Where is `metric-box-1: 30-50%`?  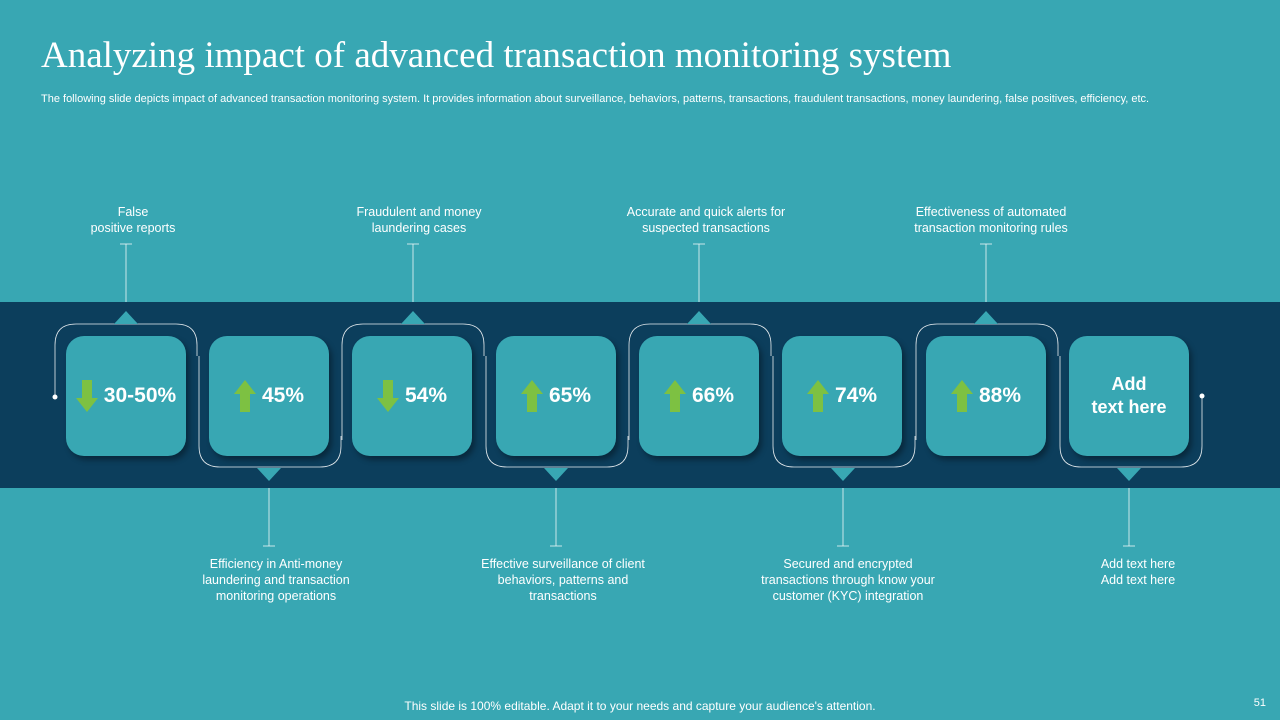
metric-box-1: 30-50% is located at coordinates (126, 396).